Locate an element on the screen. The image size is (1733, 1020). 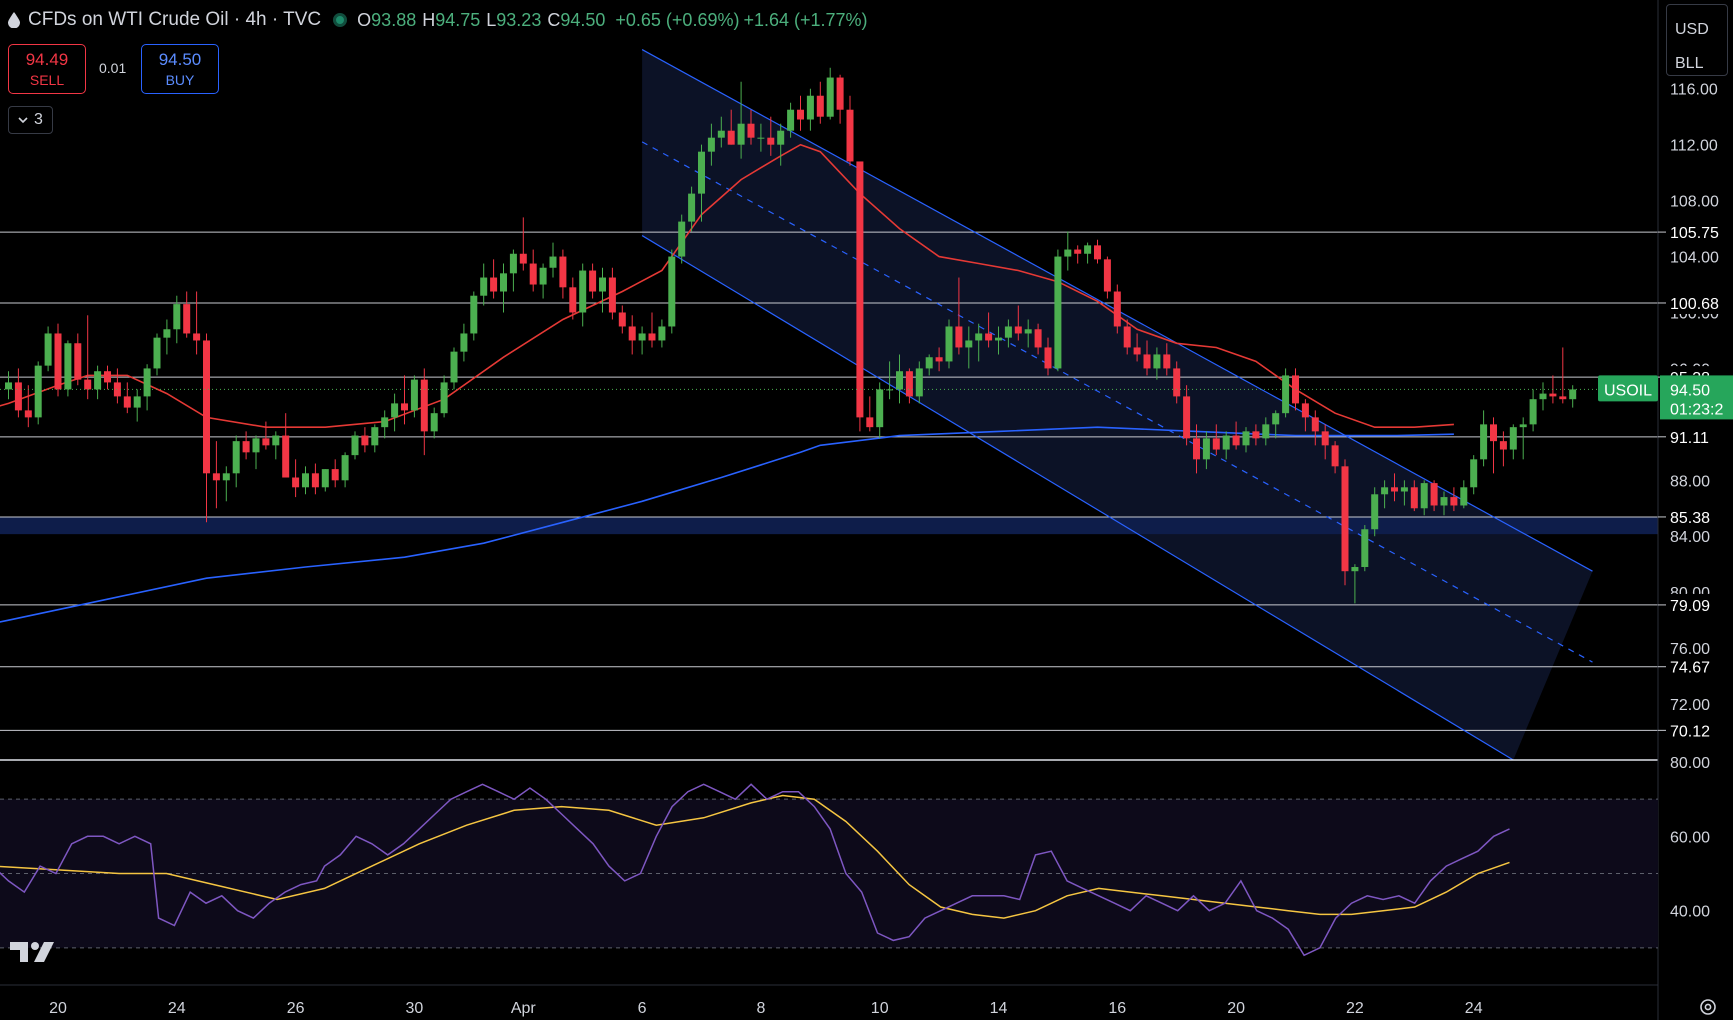
level-label: 85.38 is located at coordinates (1690, 518).